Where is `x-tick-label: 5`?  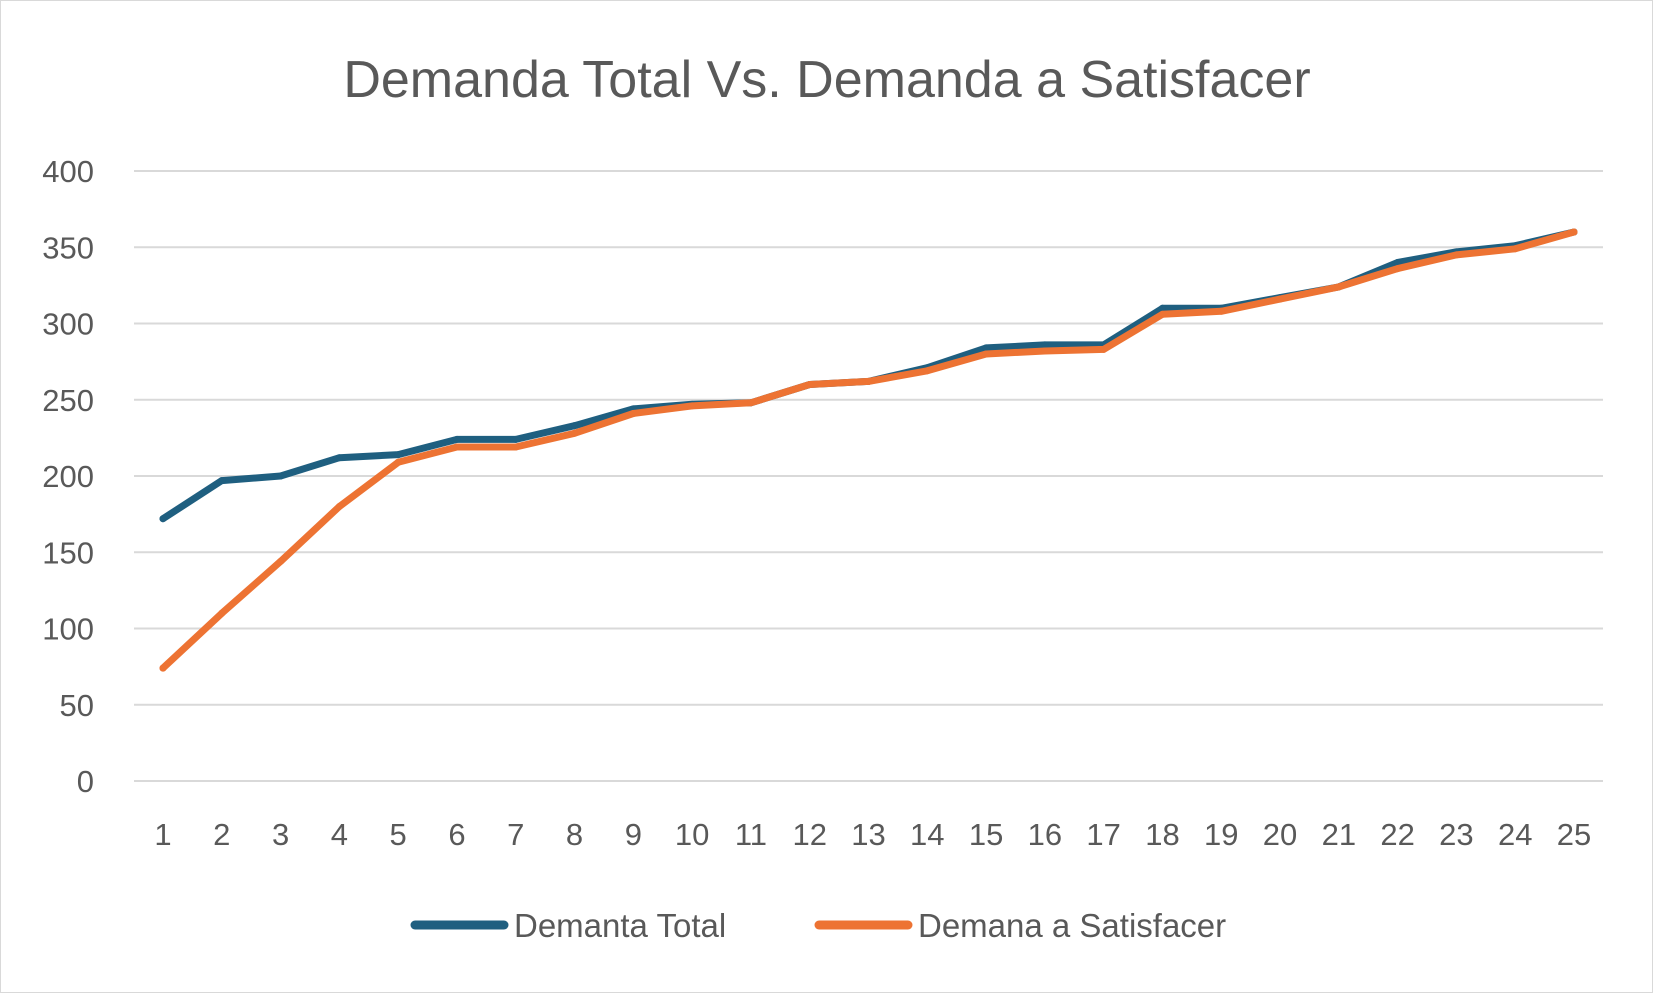 x-tick-label: 5 is located at coordinates (398, 834).